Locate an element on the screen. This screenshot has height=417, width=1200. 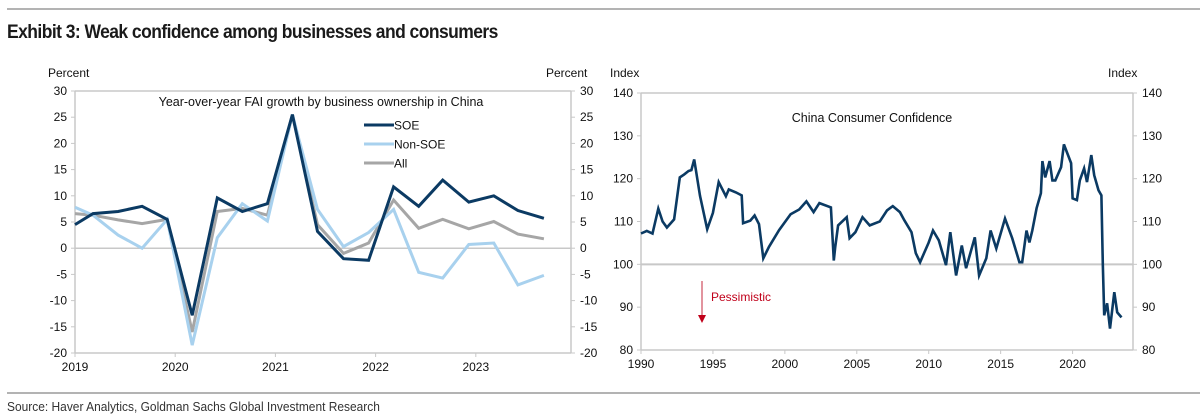
y-tick-label-left: 90 is located at coordinates (627, 307).